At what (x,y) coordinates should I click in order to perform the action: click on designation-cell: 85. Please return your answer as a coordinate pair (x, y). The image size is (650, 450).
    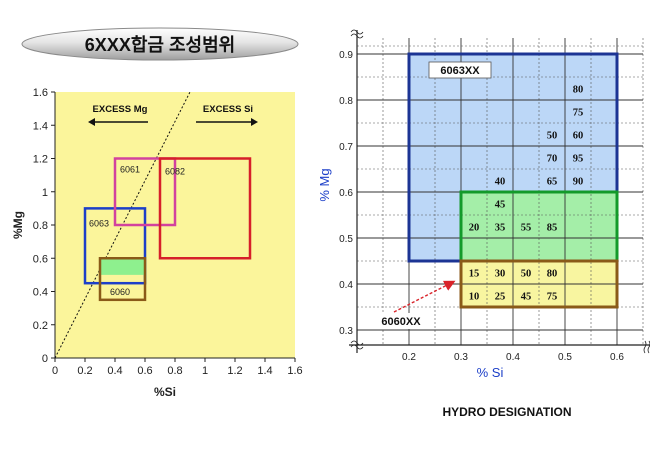
    Looking at the image, I should click on (552, 228).